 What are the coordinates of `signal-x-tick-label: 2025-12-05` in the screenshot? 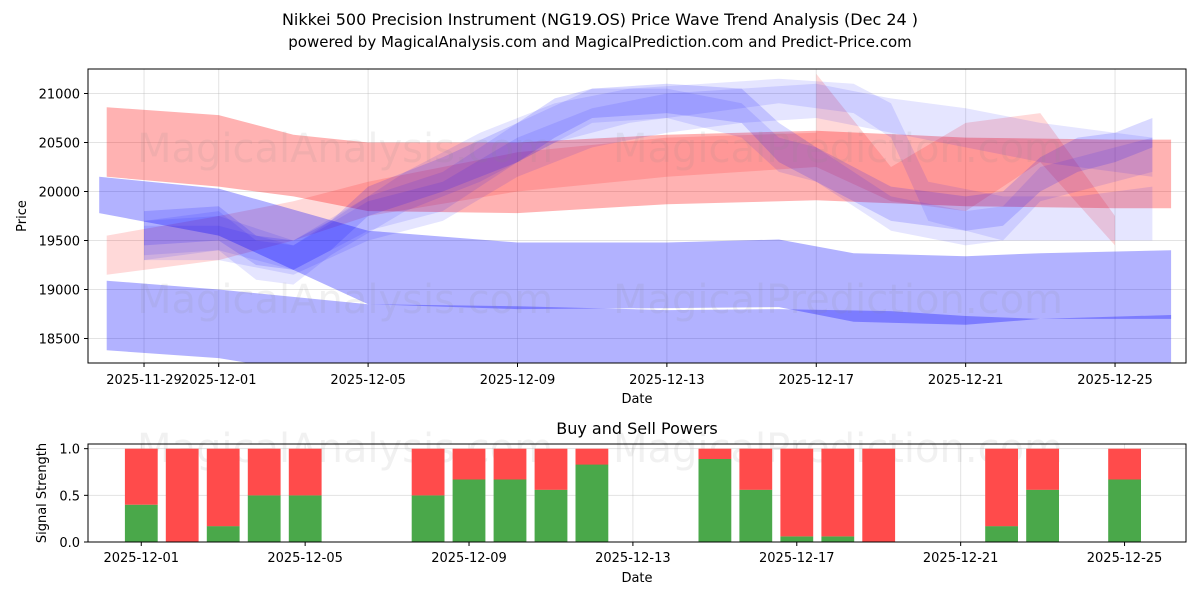 It's located at (305, 558).